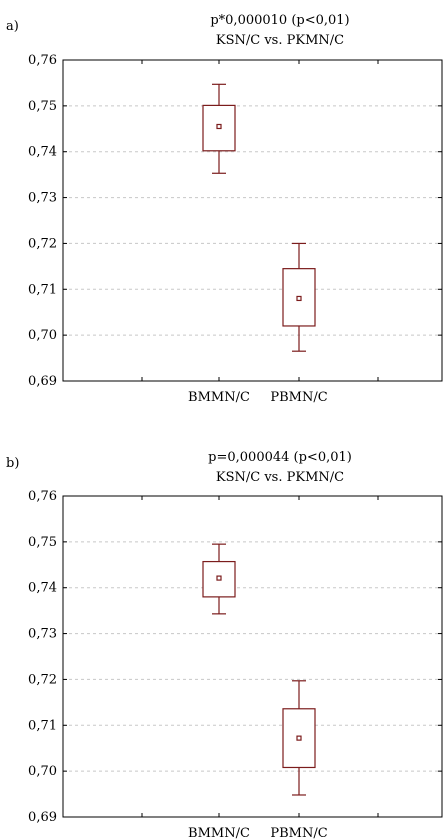 The image size is (443, 840). I want to click on chart-title-line: p=0,000044 (p<0,01), so click(280, 457).